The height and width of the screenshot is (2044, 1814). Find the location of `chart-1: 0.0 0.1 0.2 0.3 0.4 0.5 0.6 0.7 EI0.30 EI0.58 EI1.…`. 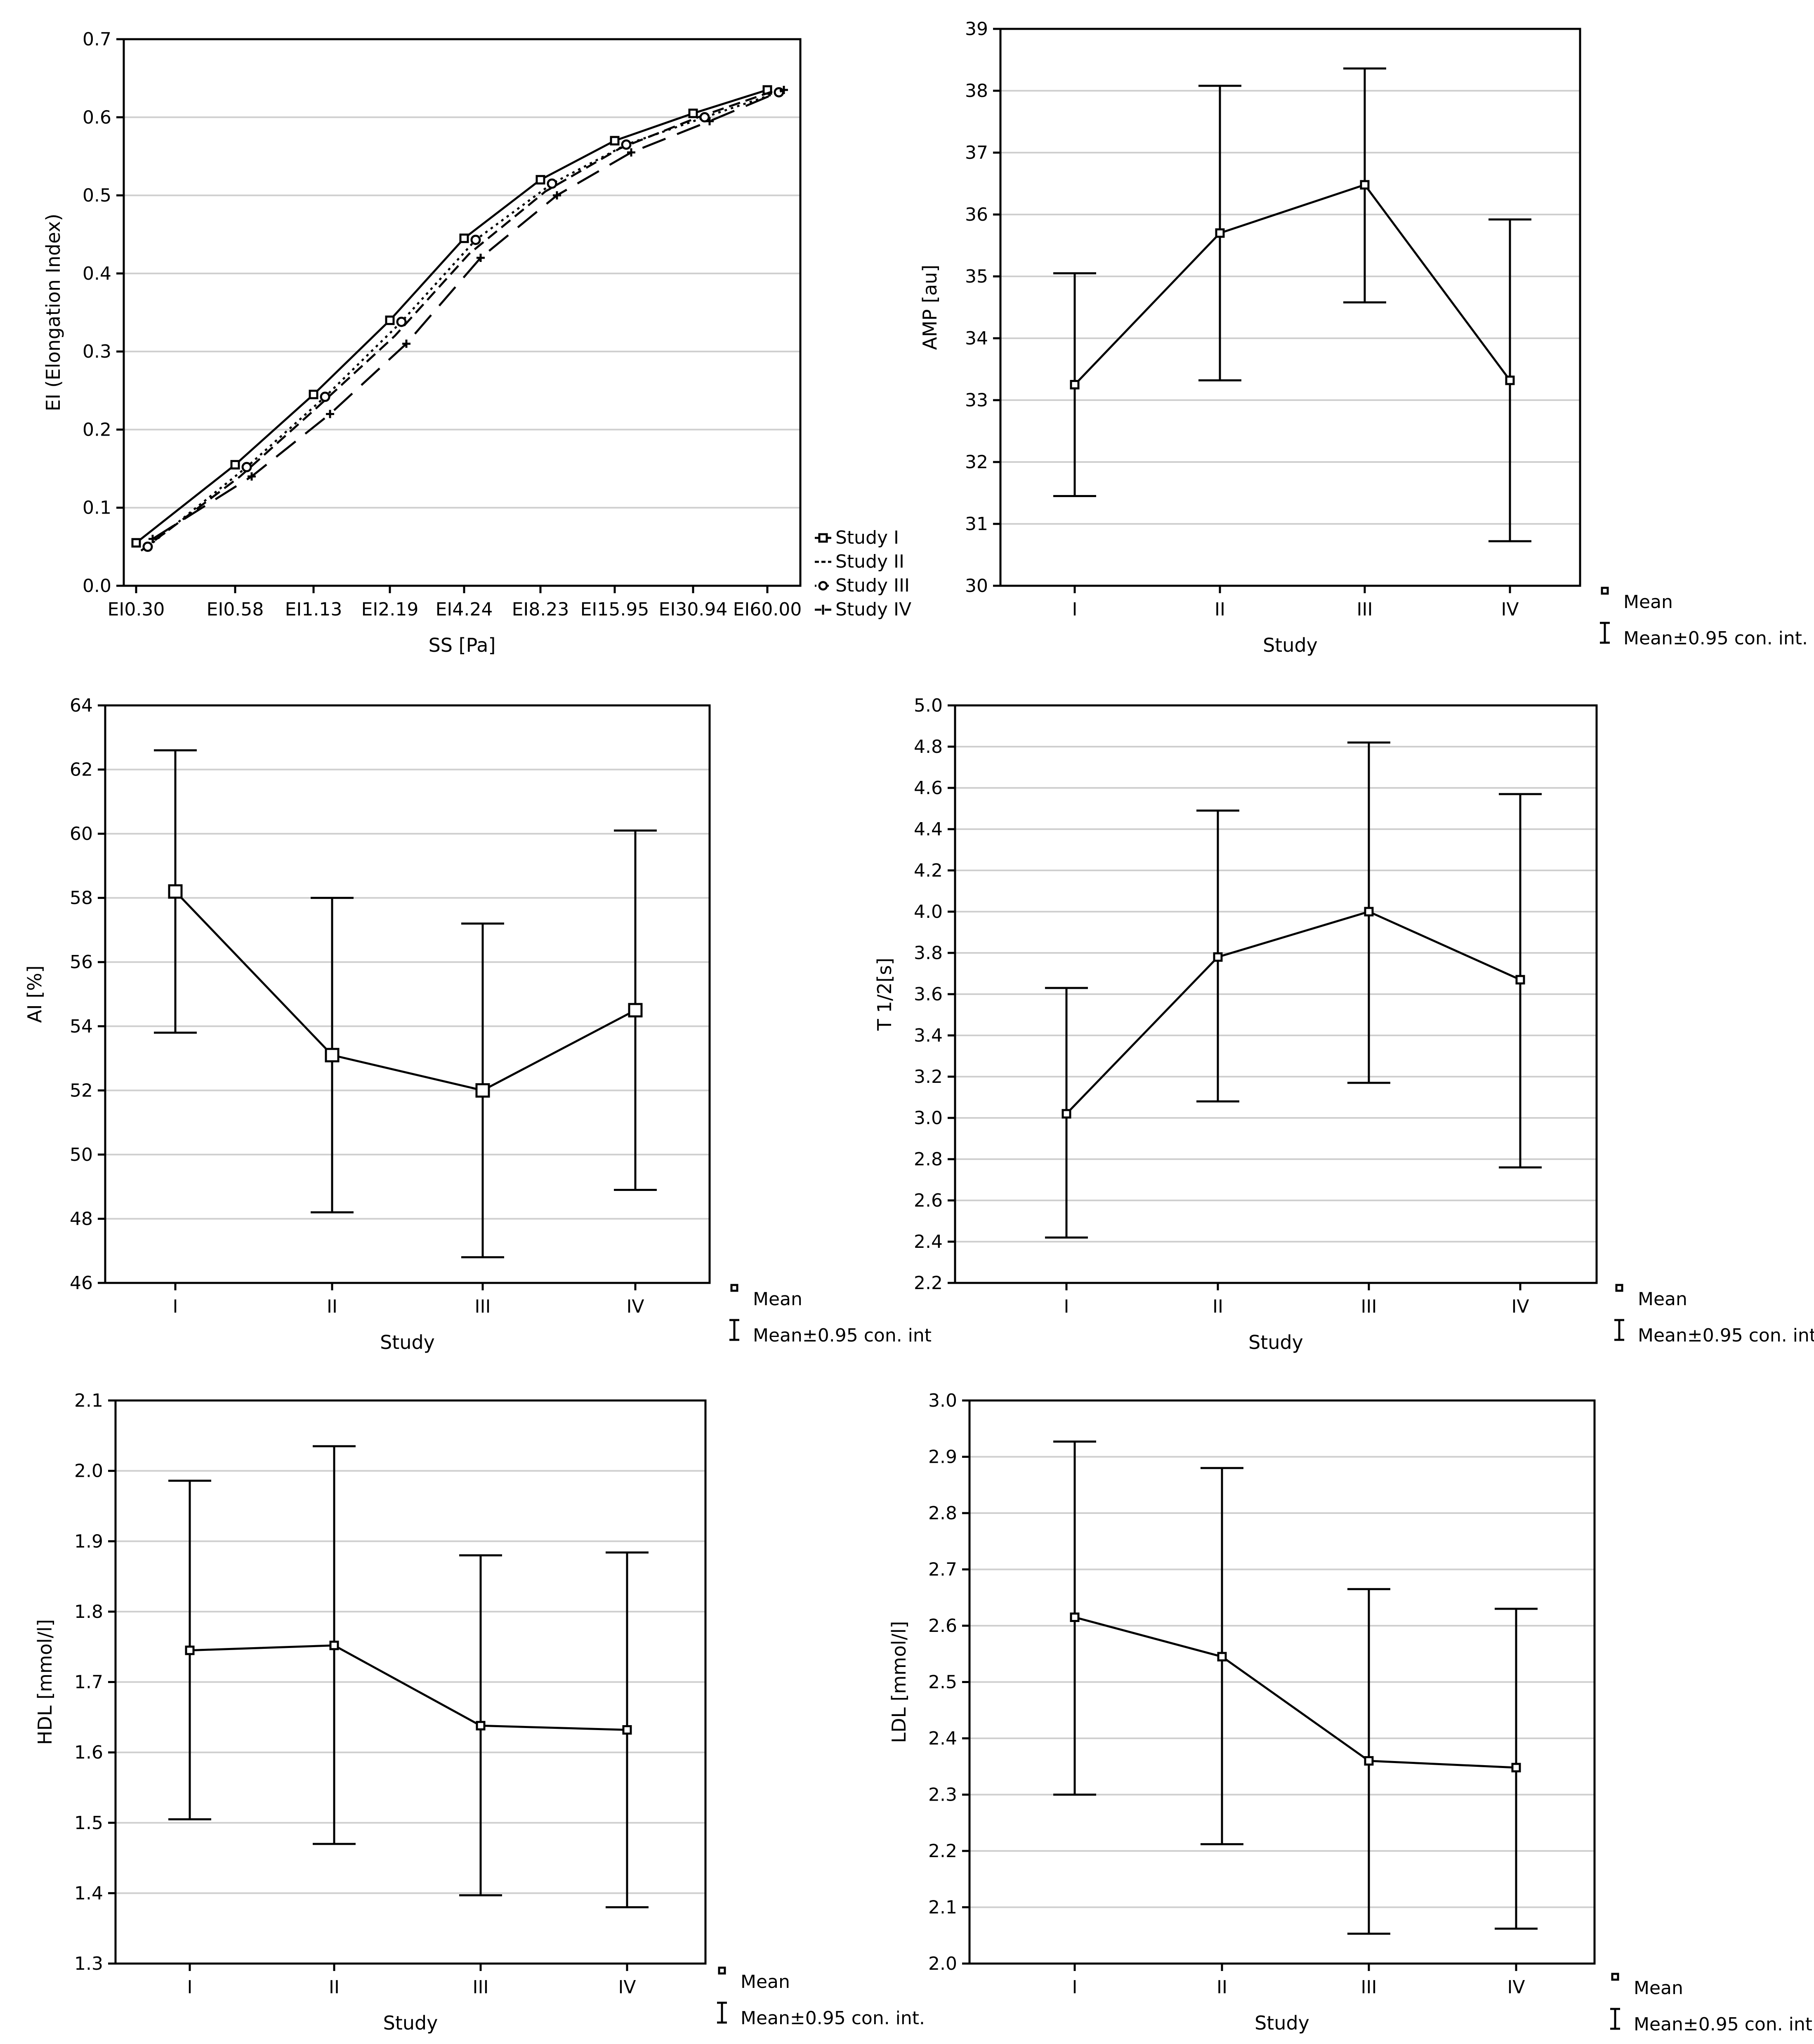

chart-1: 0.0 0.1 0.2 0.3 0.4 0.5 0.6 0.7 EI0.30 EI0.58 EI1.… is located at coordinates (476, 342).